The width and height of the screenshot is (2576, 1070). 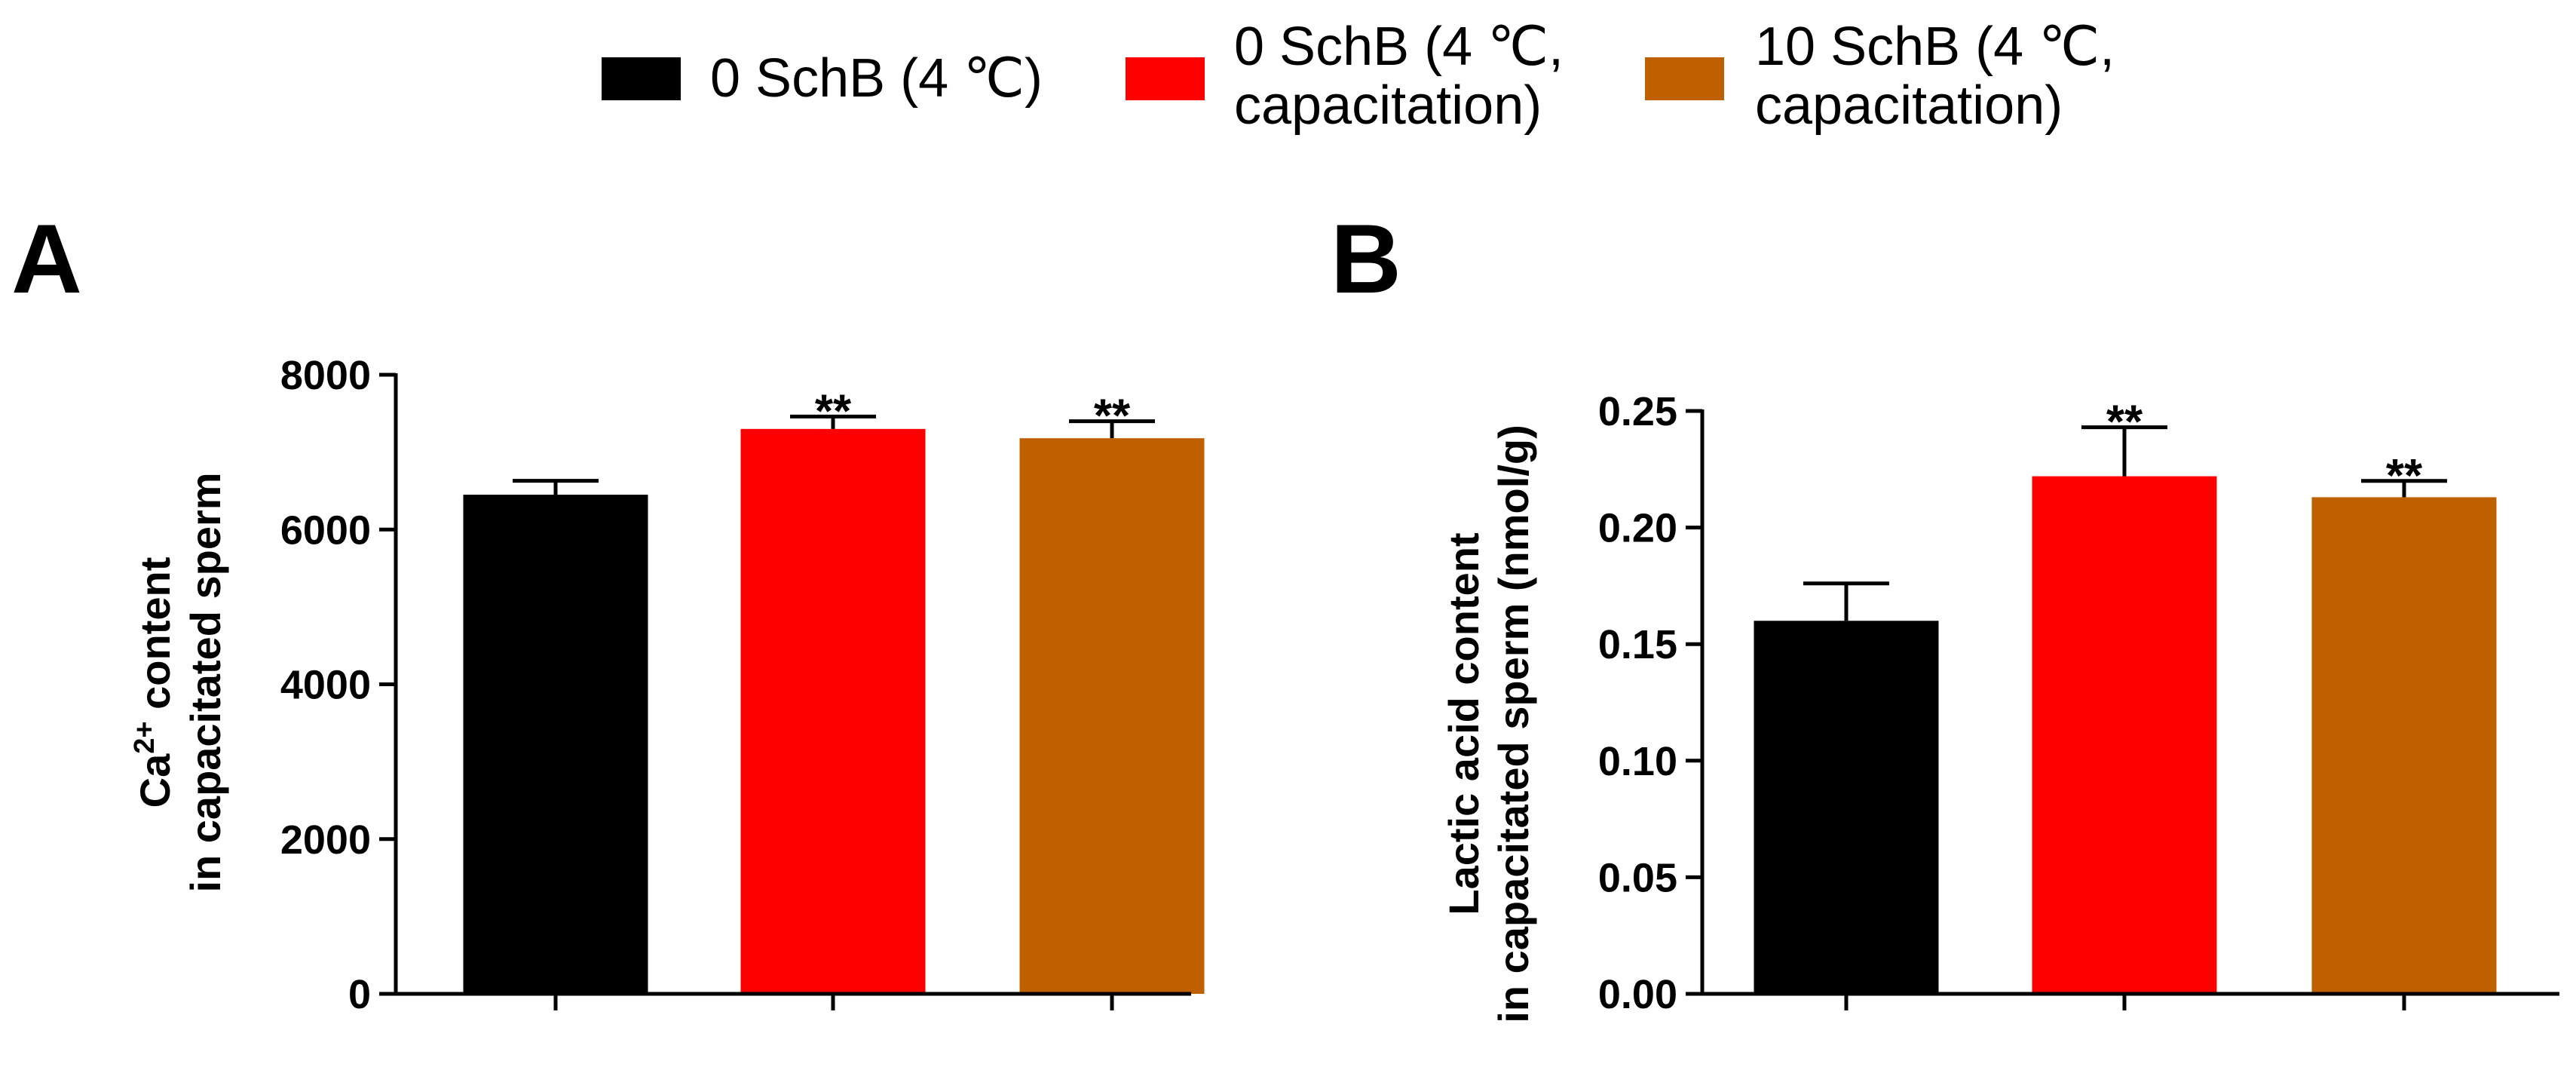 I want to click on legend-label-2-line-1: 10 SchB (4 ℃,, so click(x=1935, y=47).